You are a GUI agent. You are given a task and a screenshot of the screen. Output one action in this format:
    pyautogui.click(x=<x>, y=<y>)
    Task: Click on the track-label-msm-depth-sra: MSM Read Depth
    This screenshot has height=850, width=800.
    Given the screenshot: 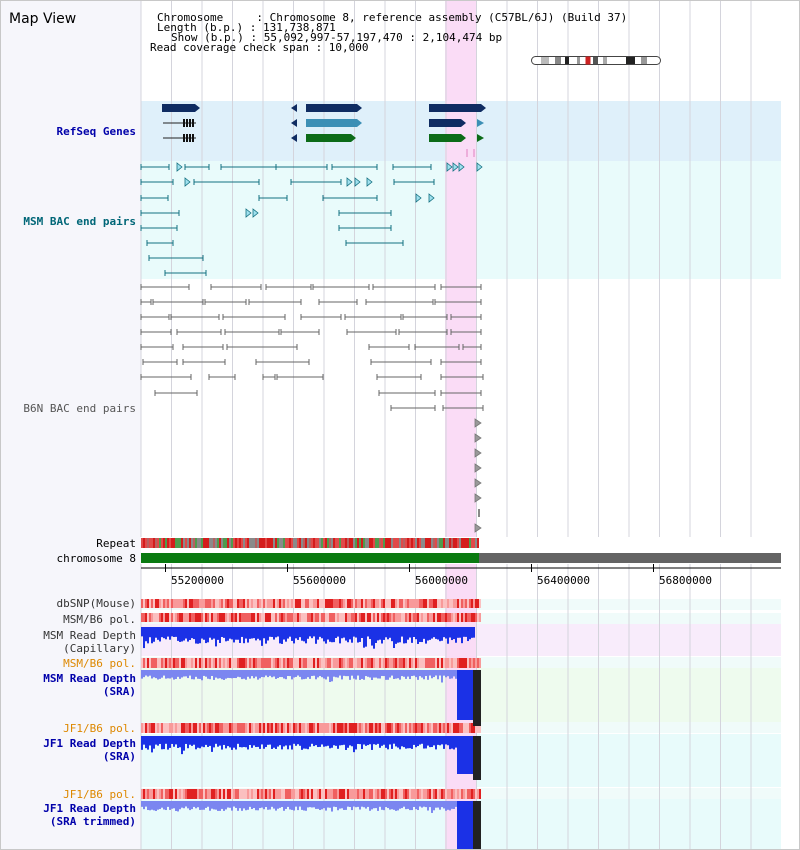 What is the action you would take?
    pyautogui.click(x=89, y=678)
    